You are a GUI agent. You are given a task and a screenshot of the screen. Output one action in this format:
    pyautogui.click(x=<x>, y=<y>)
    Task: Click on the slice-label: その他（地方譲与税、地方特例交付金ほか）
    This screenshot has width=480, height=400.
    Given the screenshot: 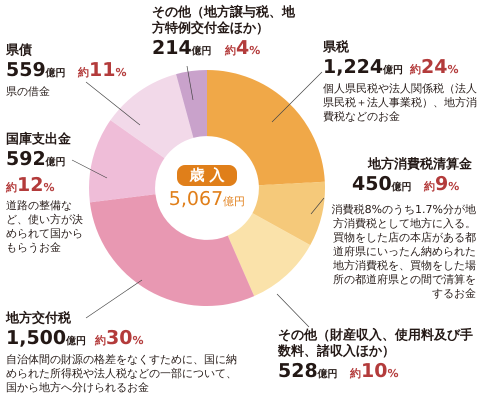 What is the action you would take?
    pyautogui.click(x=224, y=21)
    